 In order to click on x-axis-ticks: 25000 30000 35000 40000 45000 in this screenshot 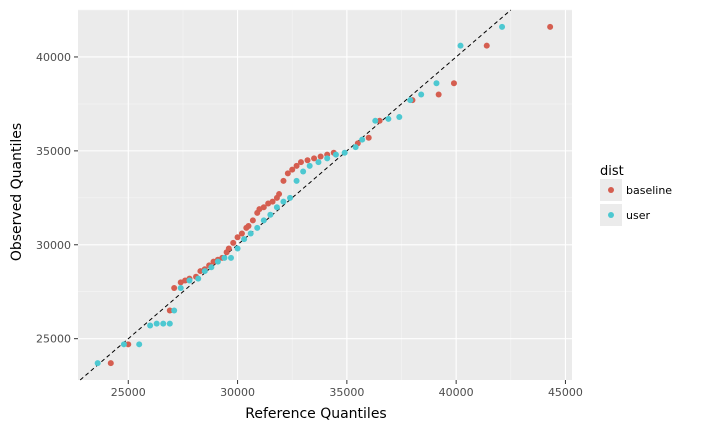, I will do `click(347, 389)`.